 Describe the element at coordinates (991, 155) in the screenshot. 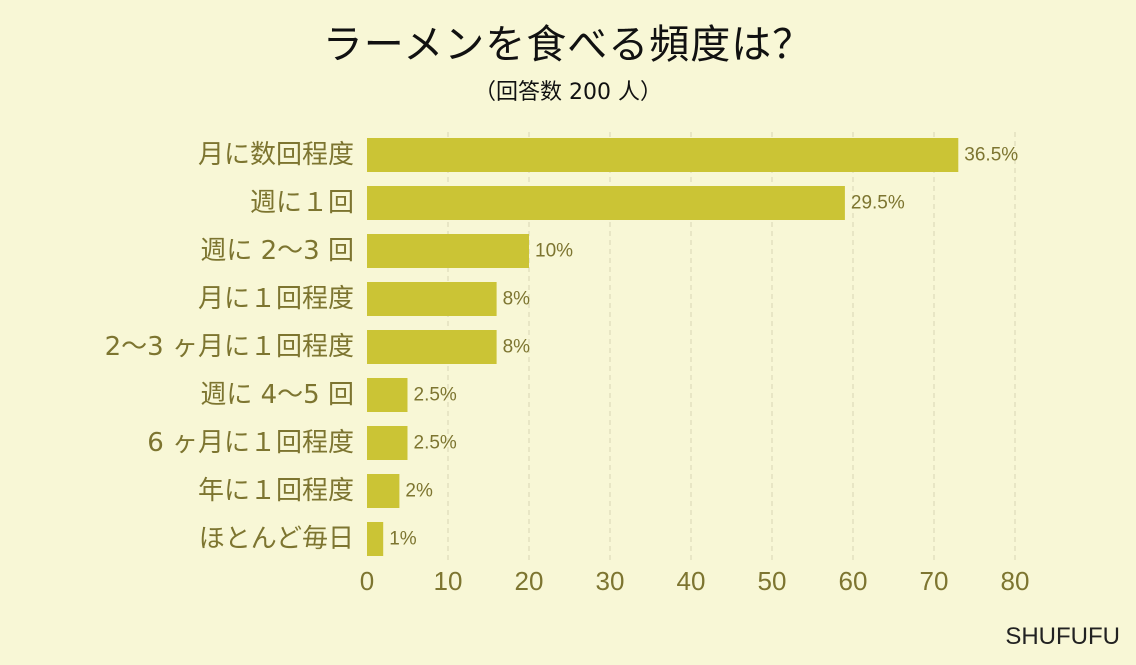

I see `value-label: 36.5%` at that location.